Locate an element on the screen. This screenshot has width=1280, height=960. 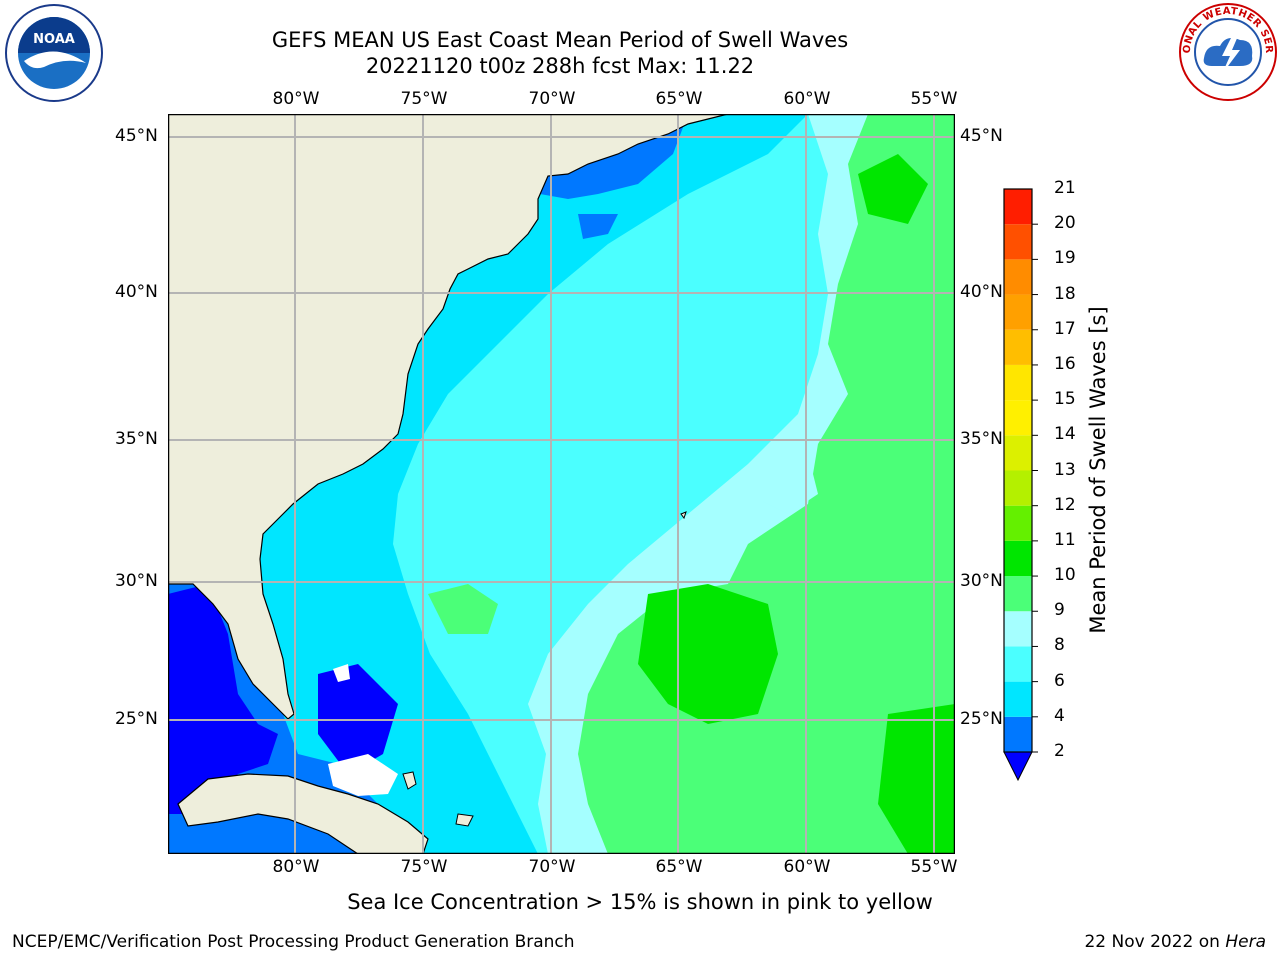
lat-label-left: 40°N is located at coordinates (136, 292).